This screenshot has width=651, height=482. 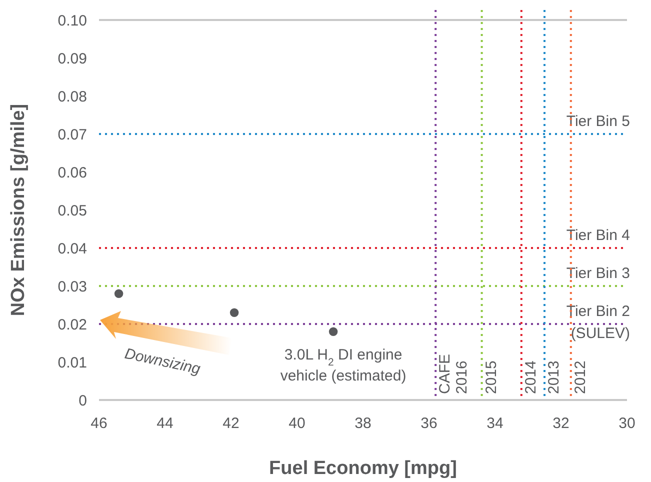 What do you see at coordinates (18, 210) in the screenshot?
I see `y-axis-title: NOx Emissions [g/mile]` at bounding box center [18, 210].